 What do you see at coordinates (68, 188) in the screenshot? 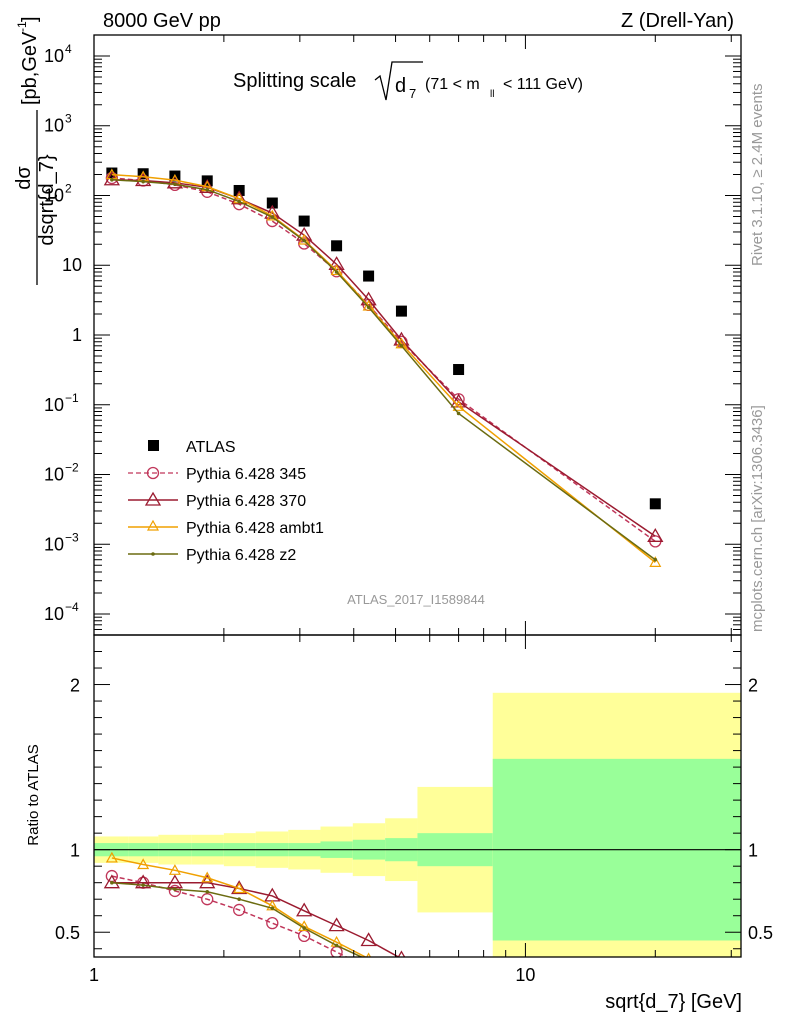
I see `y-tick-label-main-exp: 2` at bounding box center [68, 188].